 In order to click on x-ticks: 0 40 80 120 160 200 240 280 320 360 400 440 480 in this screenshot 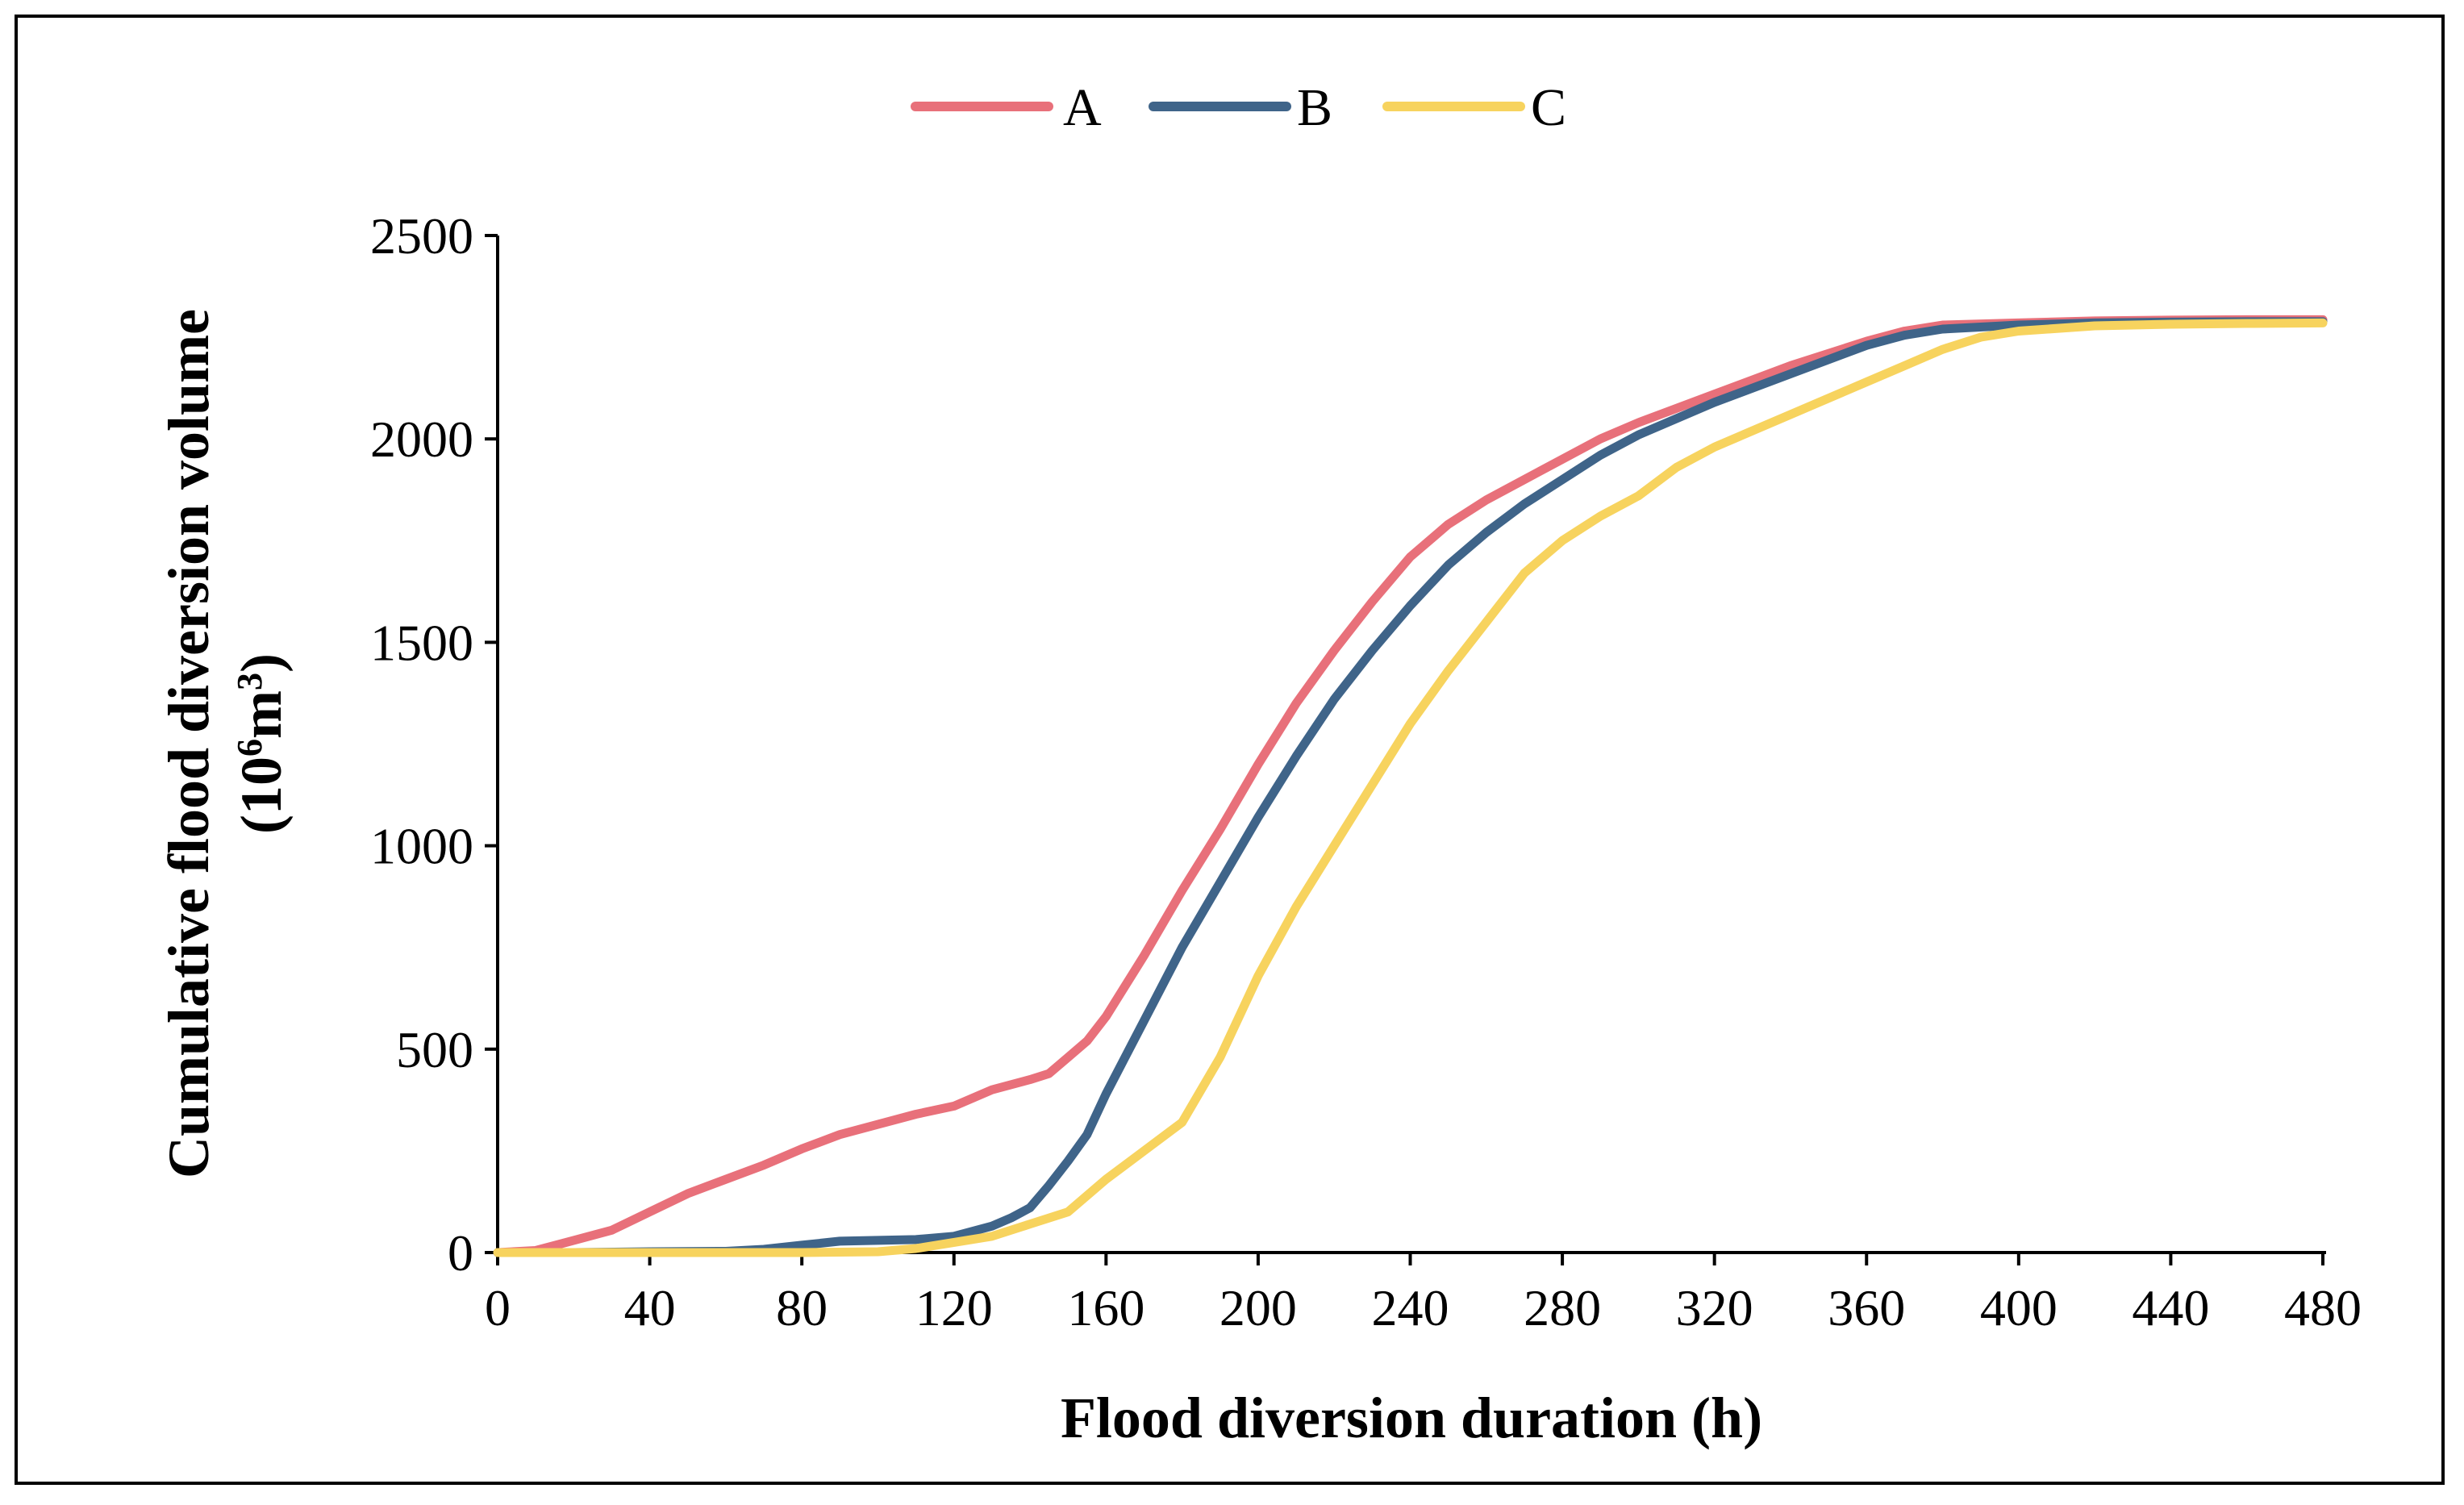, I will do `click(1423, 1294)`.